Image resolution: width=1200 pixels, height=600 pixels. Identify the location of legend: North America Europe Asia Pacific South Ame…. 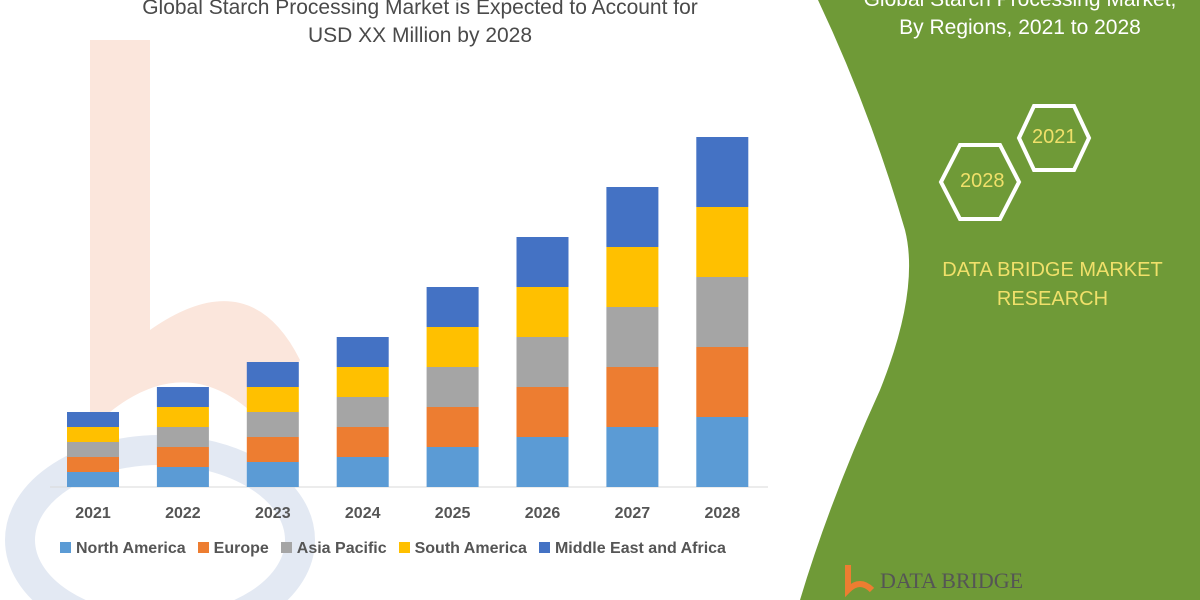
(393, 549).